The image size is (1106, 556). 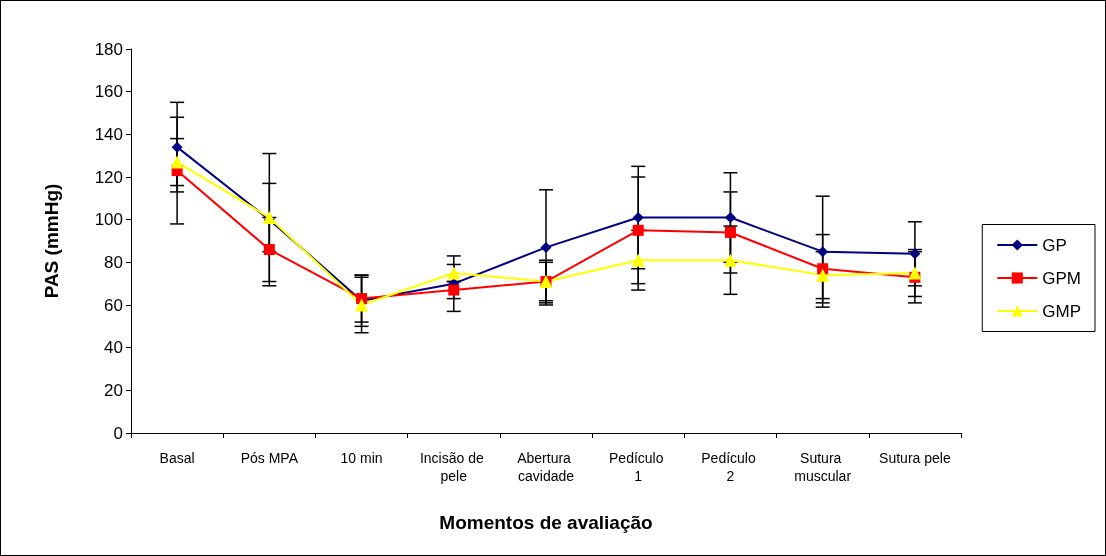 What do you see at coordinates (51, 241) in the screenshot?
I see `y-axis-title: PAS (mmHg)` at bounding box center [51, 241].